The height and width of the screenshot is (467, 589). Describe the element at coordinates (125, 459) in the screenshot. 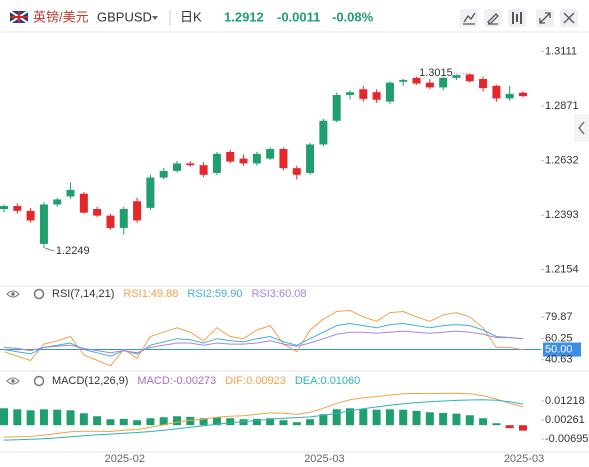

I see `x-tick-label: 2025-02` at that location.